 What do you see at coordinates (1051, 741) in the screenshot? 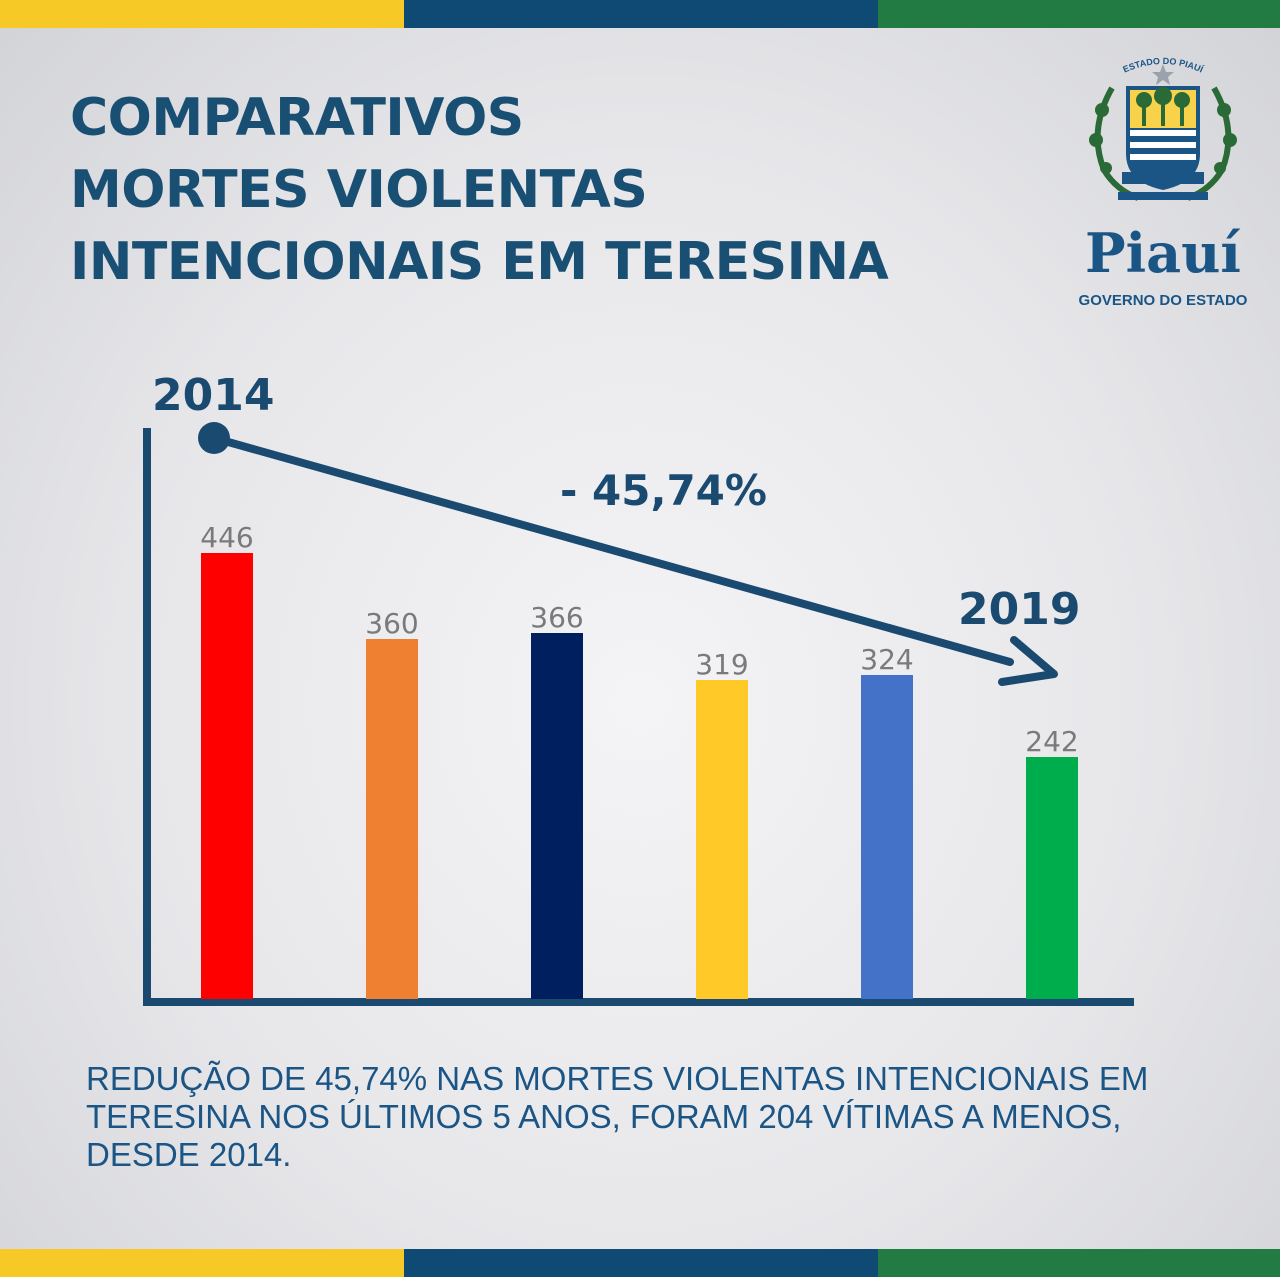
I see `value-label-2019: 242` at bounding box center [1051, 741].